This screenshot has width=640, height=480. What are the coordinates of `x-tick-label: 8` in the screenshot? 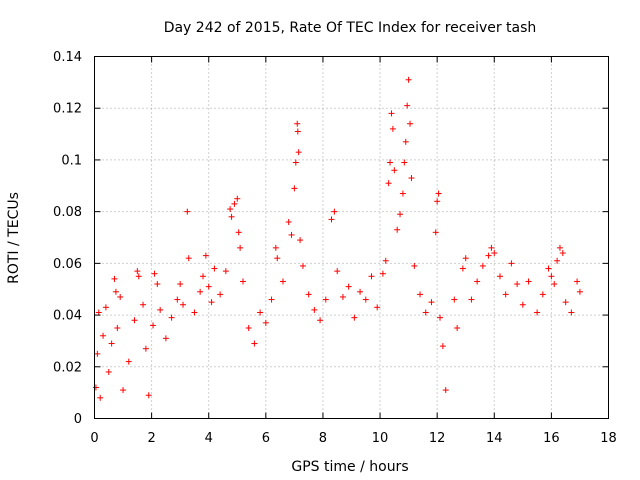 It's located at (323, 438).